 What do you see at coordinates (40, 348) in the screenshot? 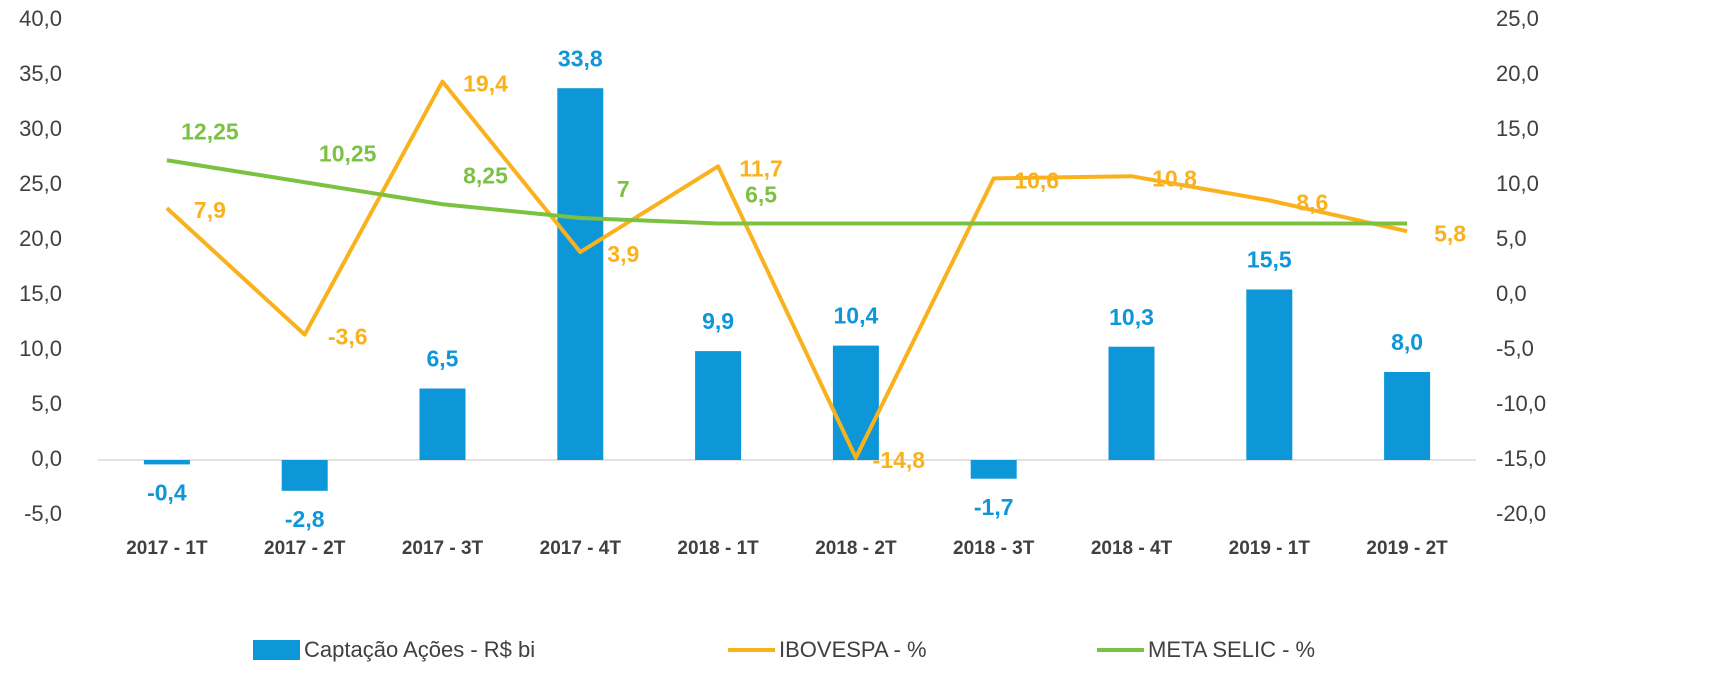
I see `y-tick-label: 10,0` at bounding box center [40, 348].